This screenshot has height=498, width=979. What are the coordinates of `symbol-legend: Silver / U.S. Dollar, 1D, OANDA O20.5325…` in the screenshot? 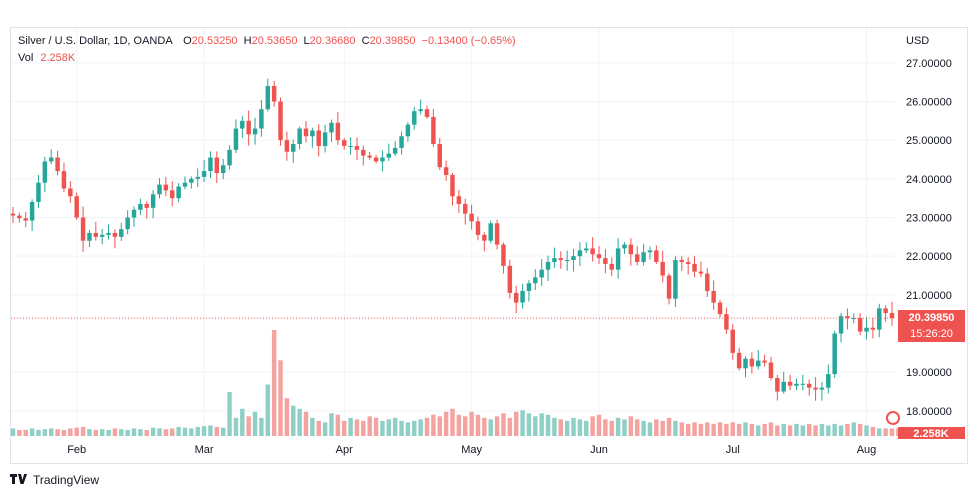 It's located at (267, 41).